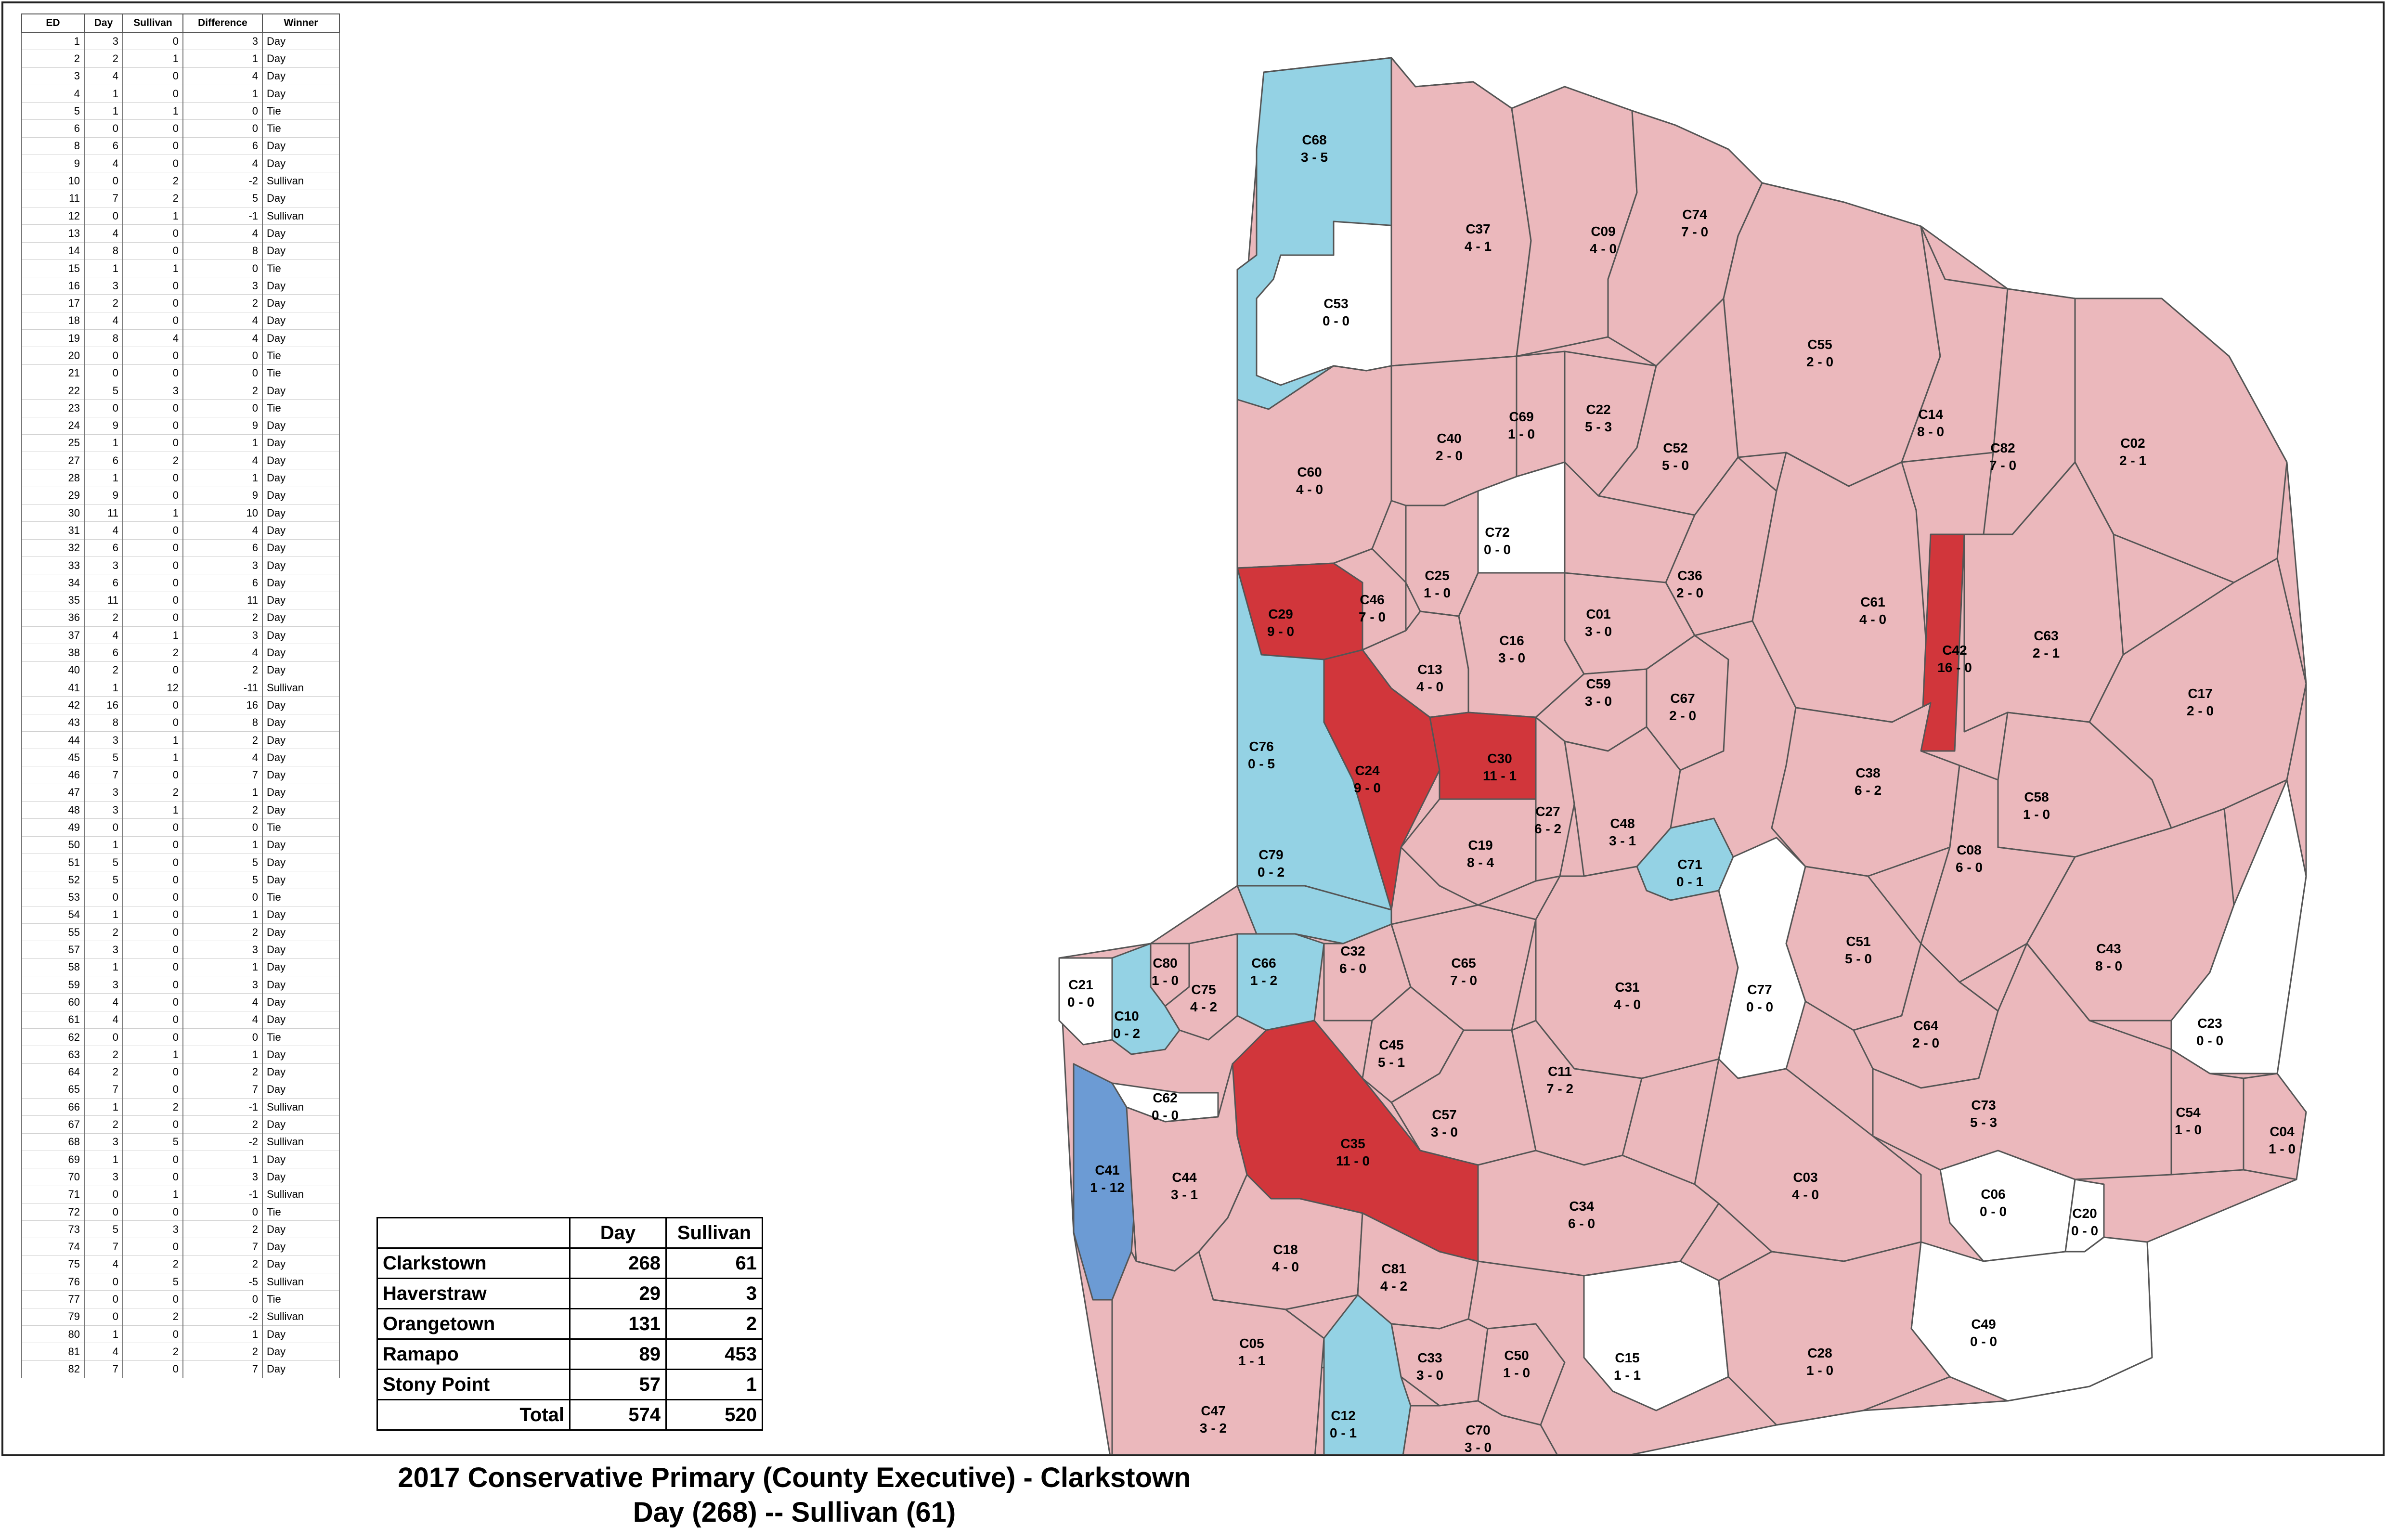 The image size is (2387, 1540). I want to click on district-c10-region, so click(1146, 999).